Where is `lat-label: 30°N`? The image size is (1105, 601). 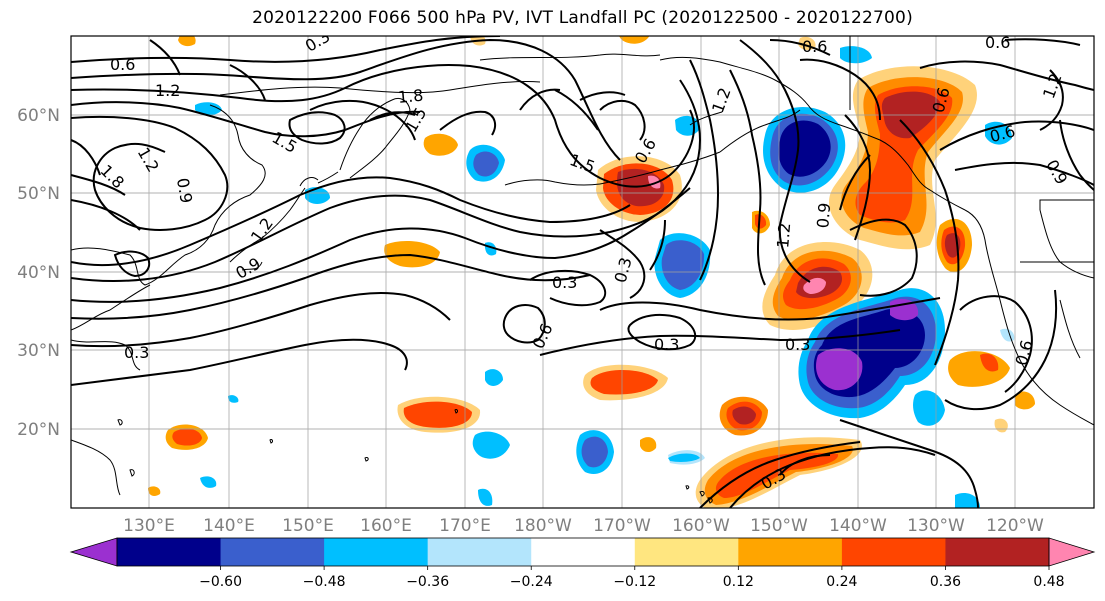
lat-label: 30°N is located at coordinates (38, 351).